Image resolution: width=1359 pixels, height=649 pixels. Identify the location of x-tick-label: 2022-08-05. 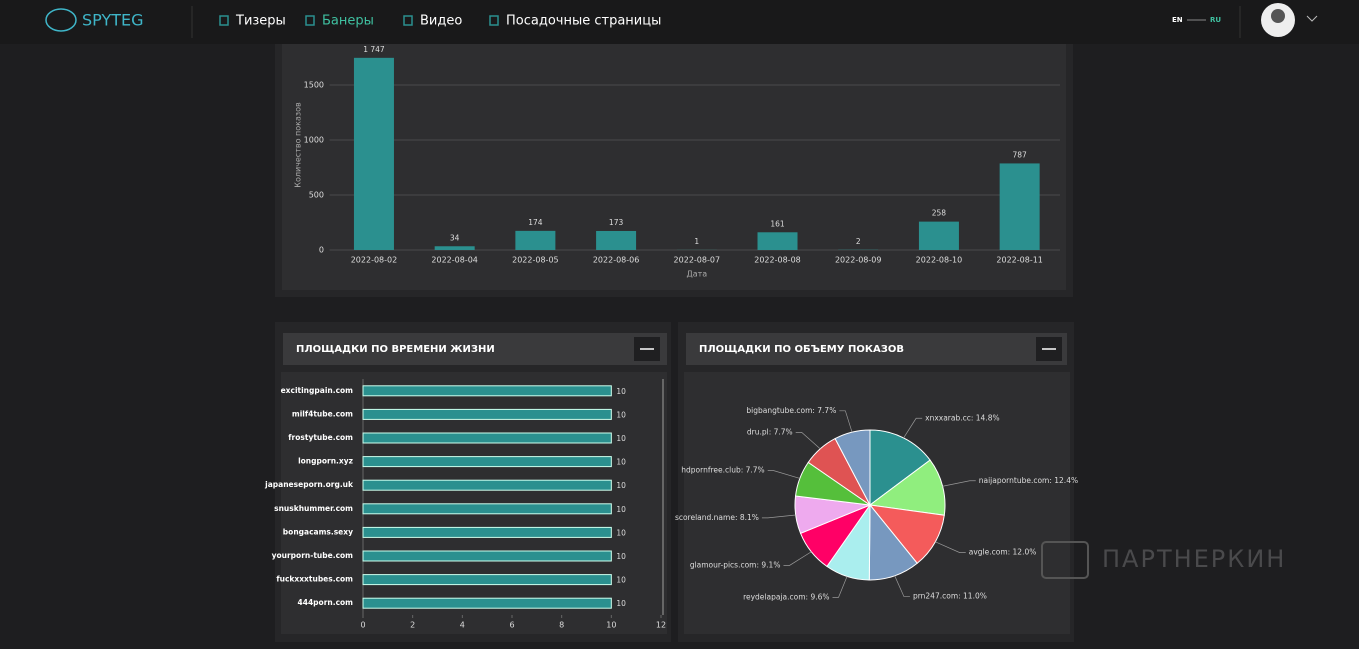
(535, 260).